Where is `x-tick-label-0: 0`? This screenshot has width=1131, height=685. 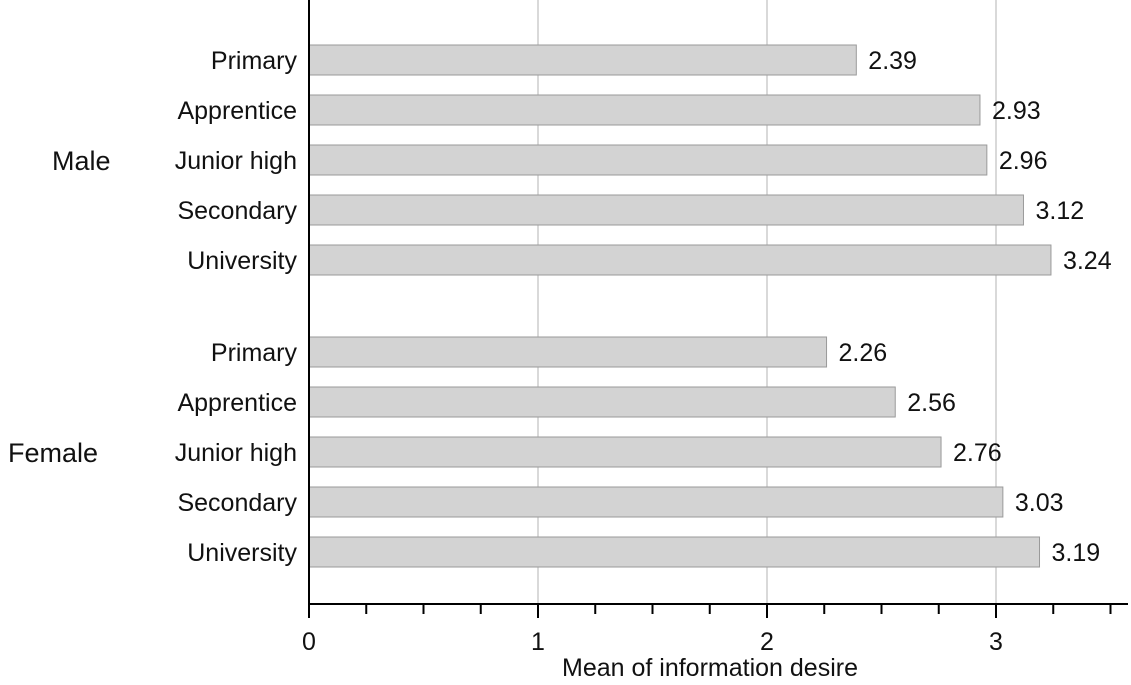
x-tick-label-0: 0 is located at coordinates (309, 642).